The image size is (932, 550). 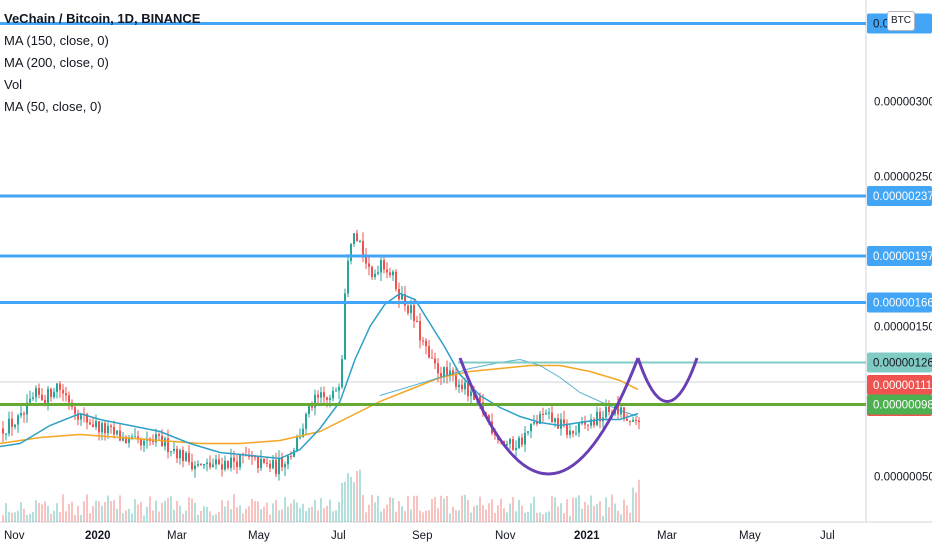 I want to click on price-tick-label: 0.00000300, so click(x=903, y=103).